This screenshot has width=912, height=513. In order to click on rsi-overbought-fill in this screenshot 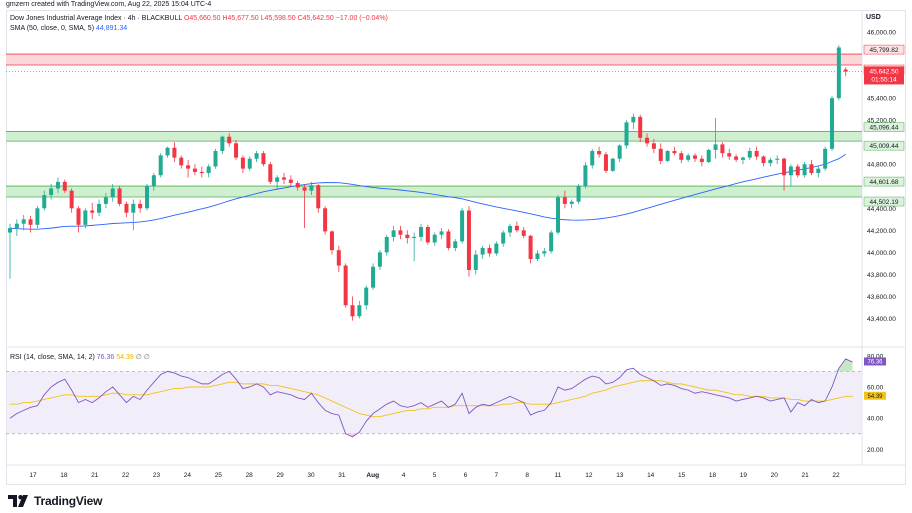, I will do `click(844, 365)`.